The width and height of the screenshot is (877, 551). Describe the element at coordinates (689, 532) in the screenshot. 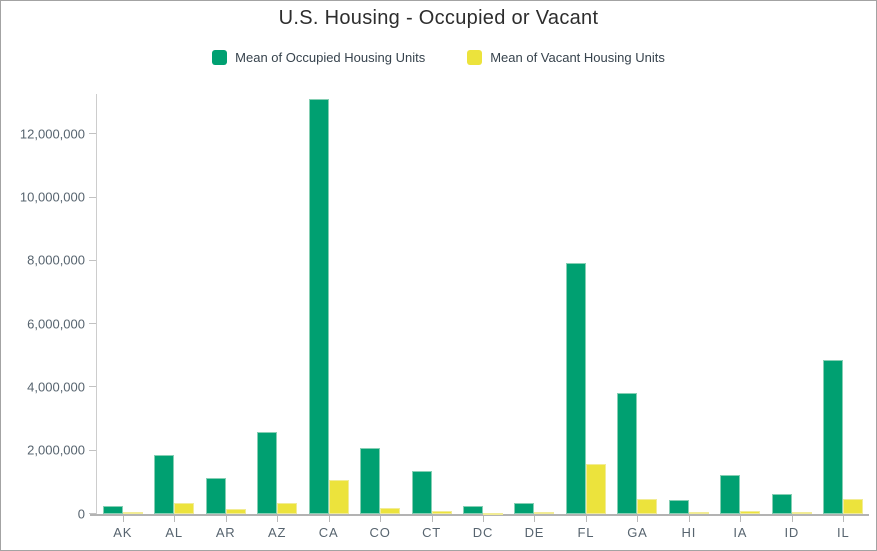

I see `x-axis-label-hi: HI` at that location.